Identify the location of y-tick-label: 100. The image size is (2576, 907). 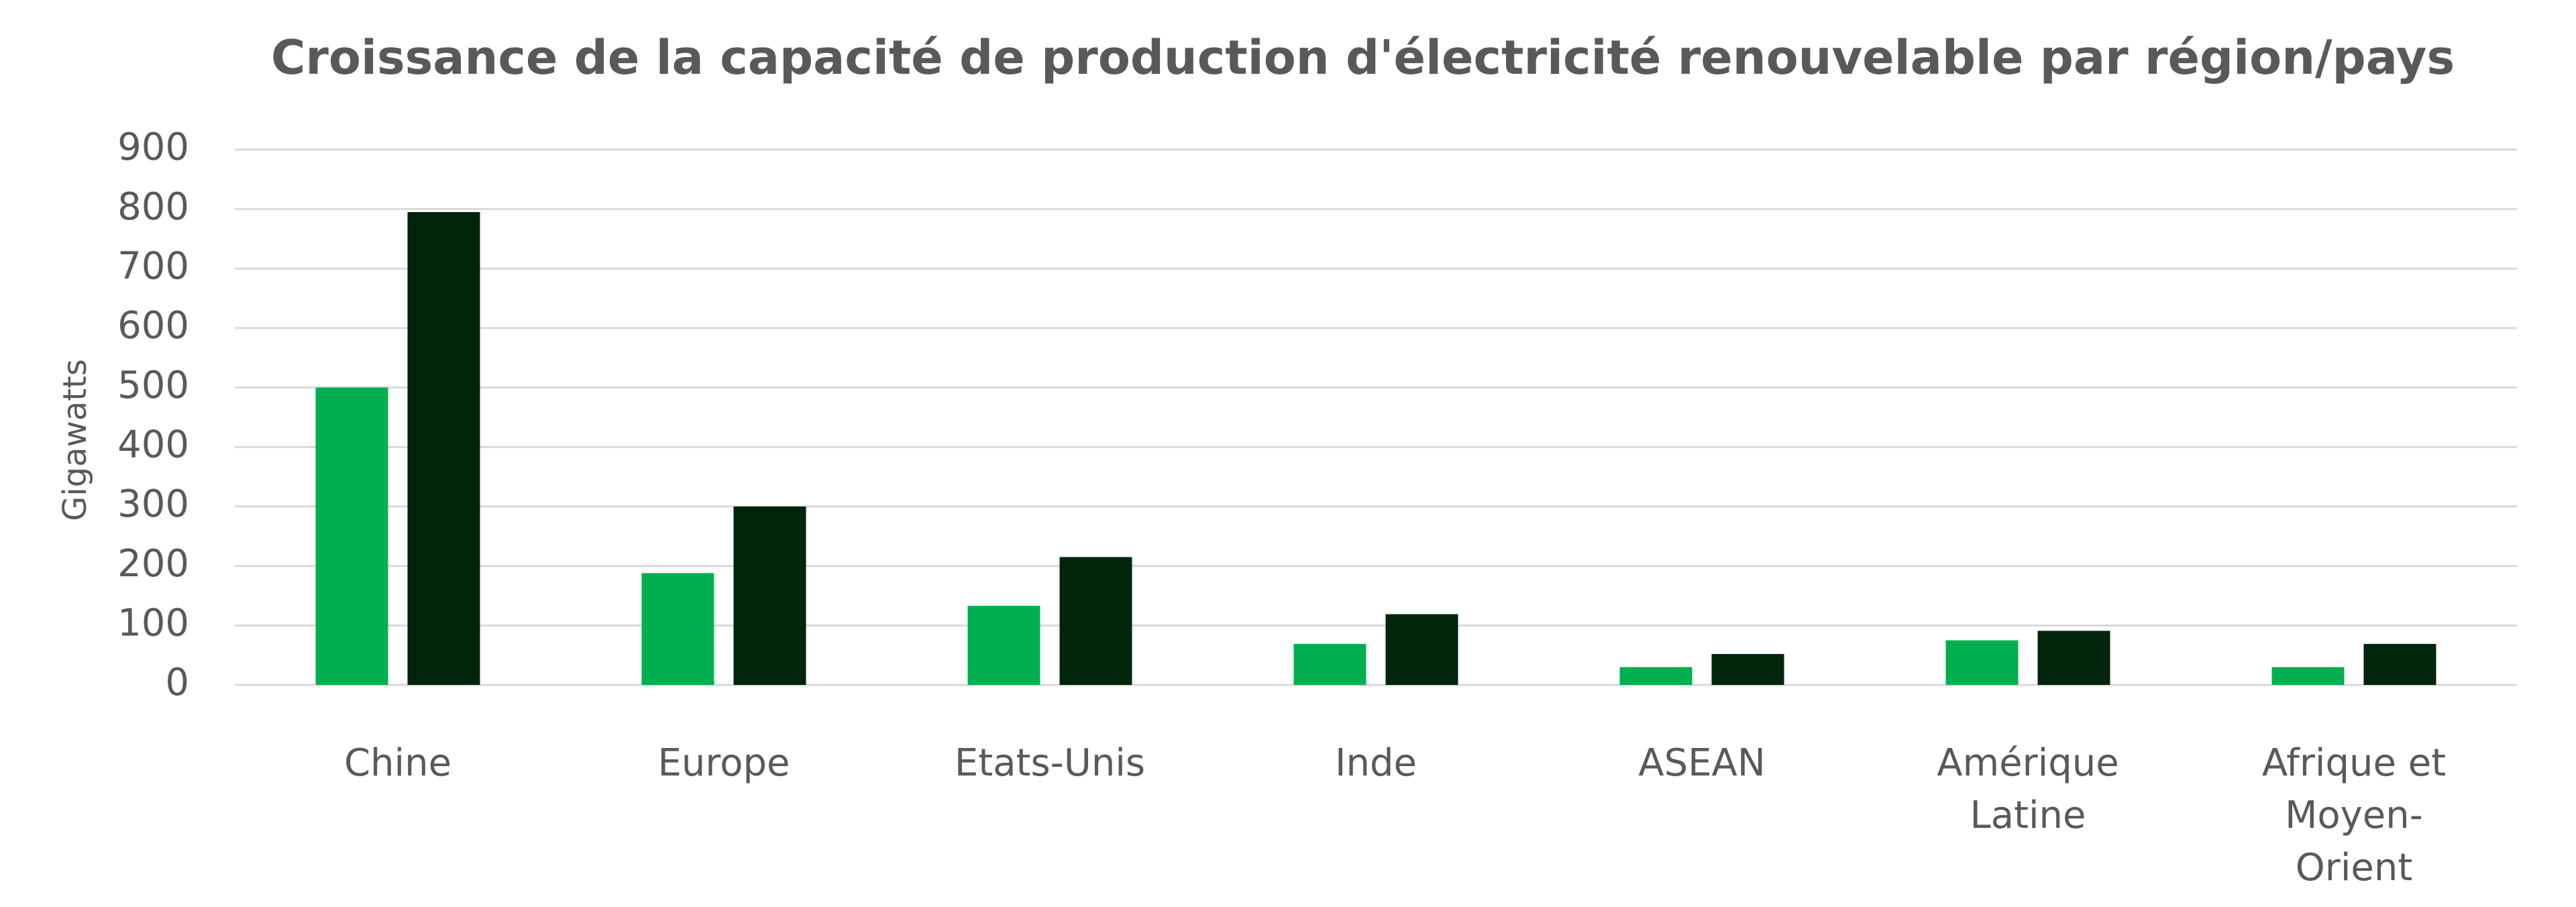
(153, 623).